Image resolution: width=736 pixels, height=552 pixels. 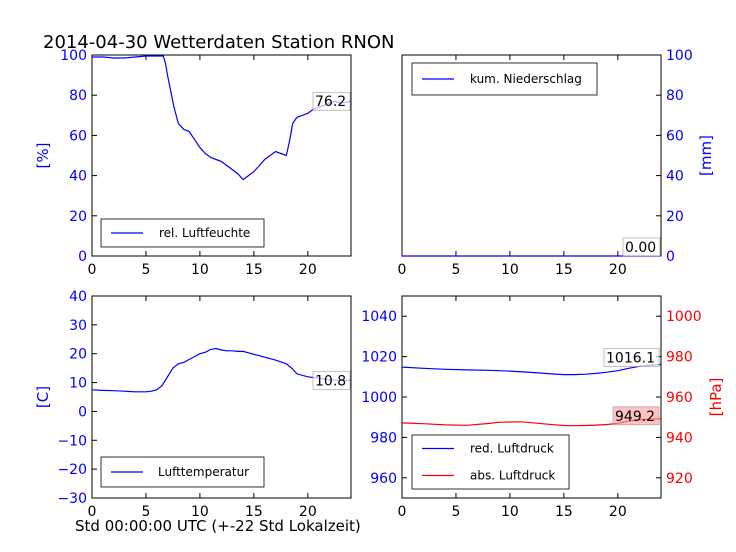 I want to click on y2-tick-label: 960, so click(x=679, y=398).